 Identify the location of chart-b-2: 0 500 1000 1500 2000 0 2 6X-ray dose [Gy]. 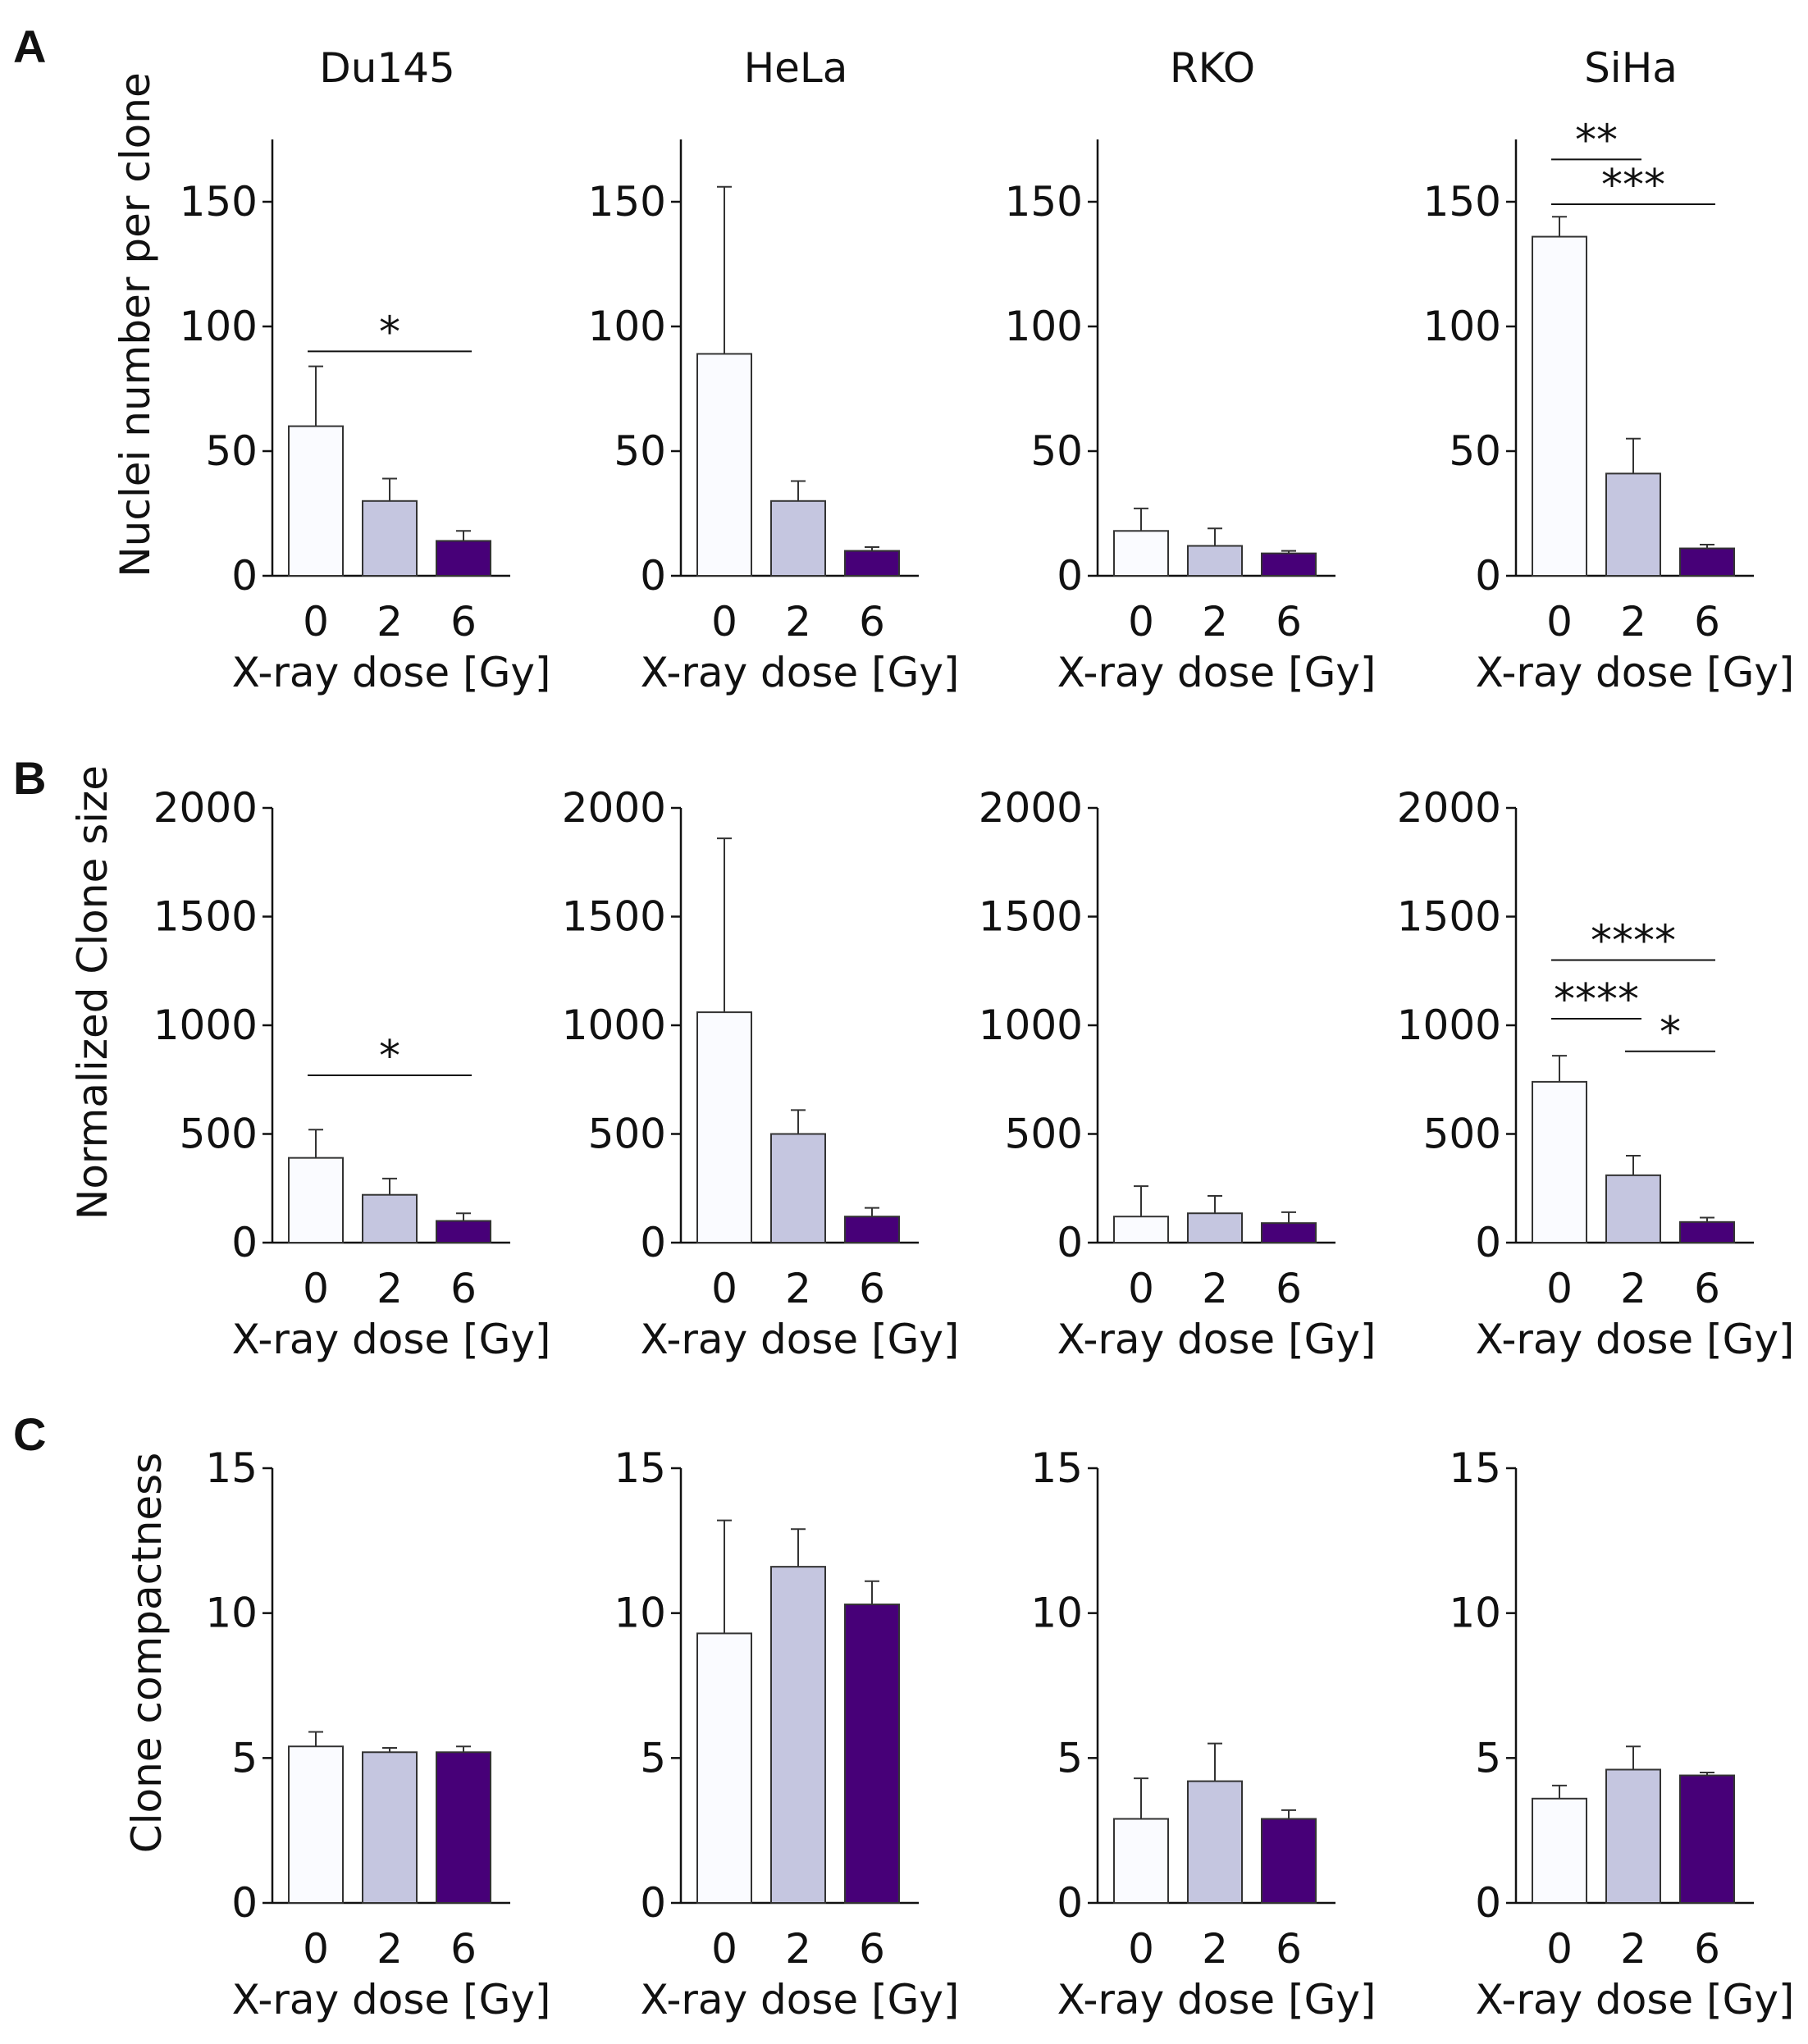
(761, 1073).